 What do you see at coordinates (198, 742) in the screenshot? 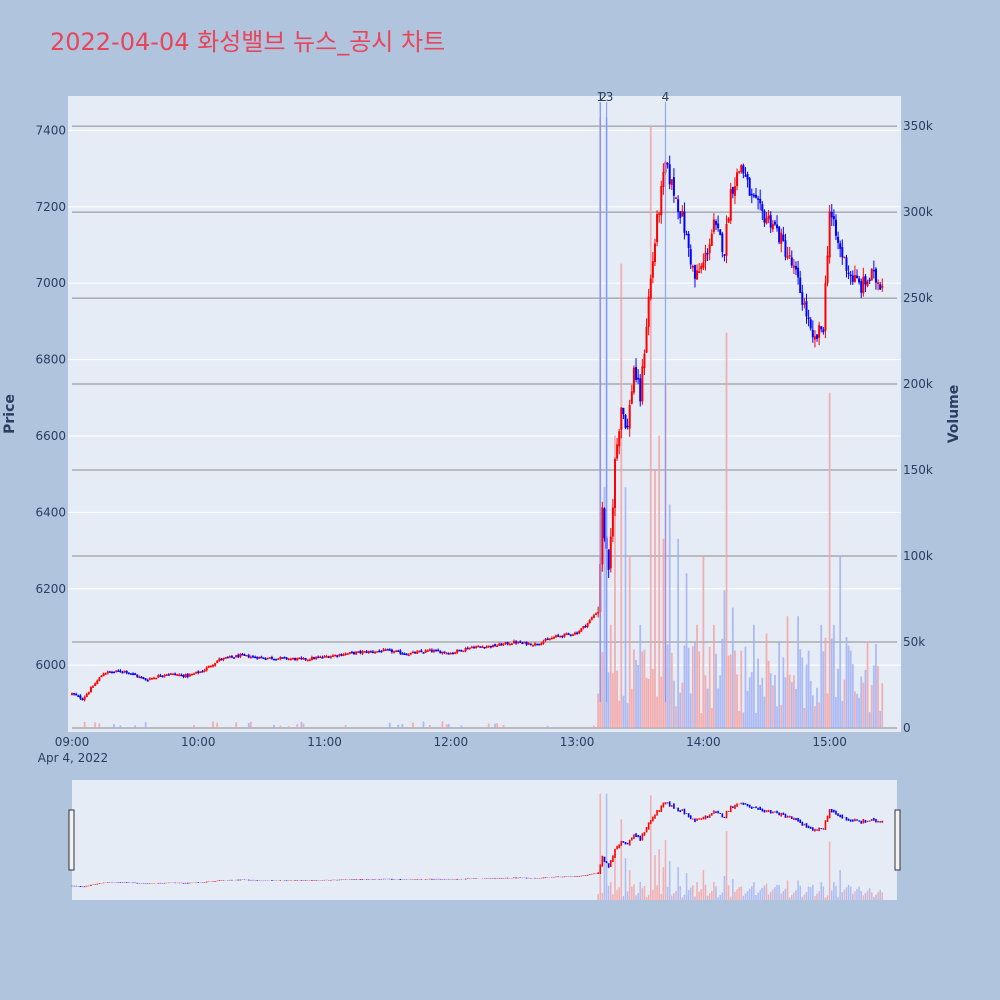
I see `time-tick-label: 10:00` at bounding box center [198, 742].